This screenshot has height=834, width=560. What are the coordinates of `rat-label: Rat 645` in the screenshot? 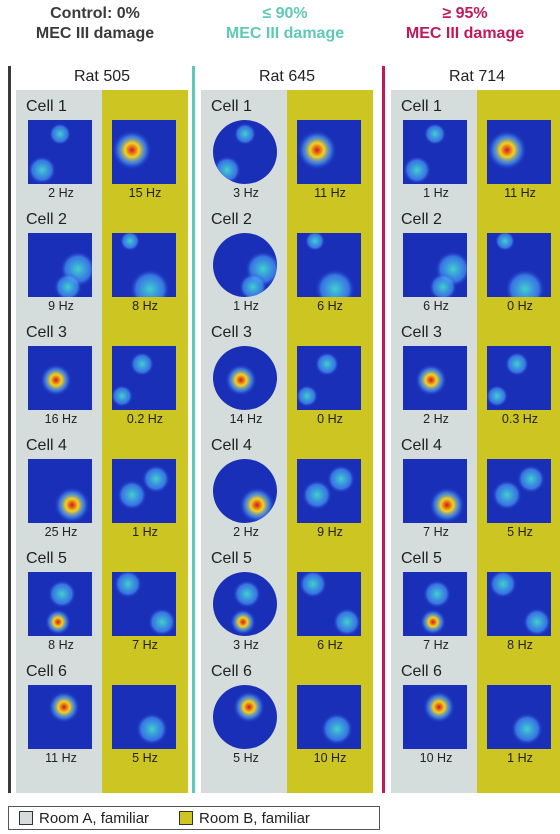 It's located at (287, 76).